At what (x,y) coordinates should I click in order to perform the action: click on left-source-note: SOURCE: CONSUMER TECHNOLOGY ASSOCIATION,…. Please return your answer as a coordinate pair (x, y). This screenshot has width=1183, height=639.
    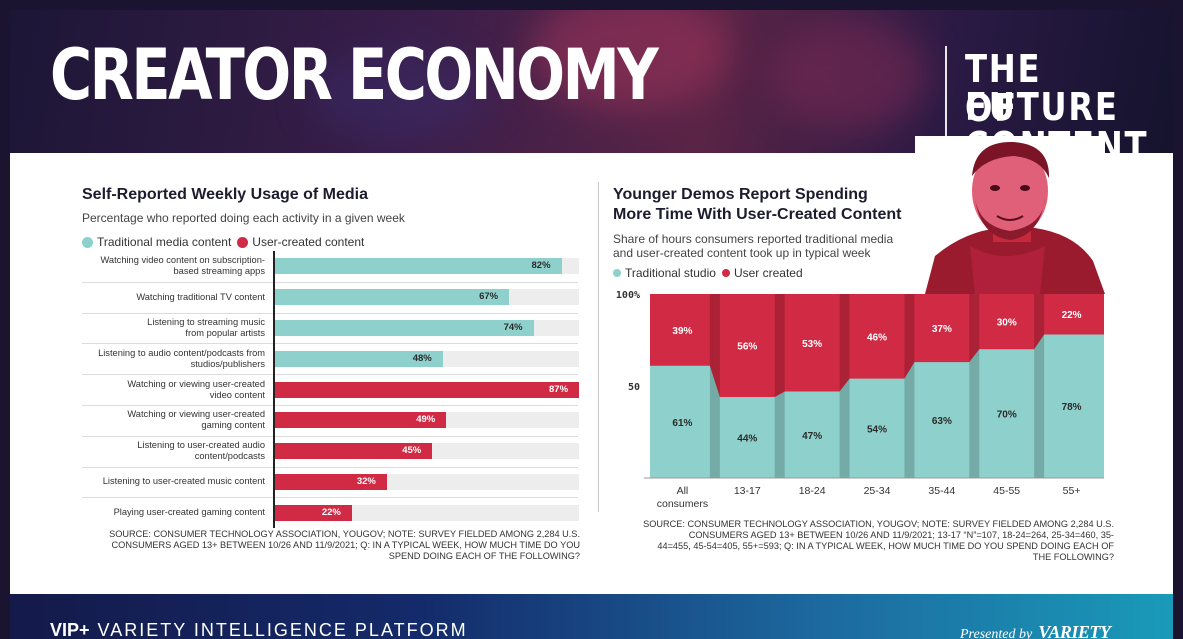
    Looking at the image, I should click on (310, 545).